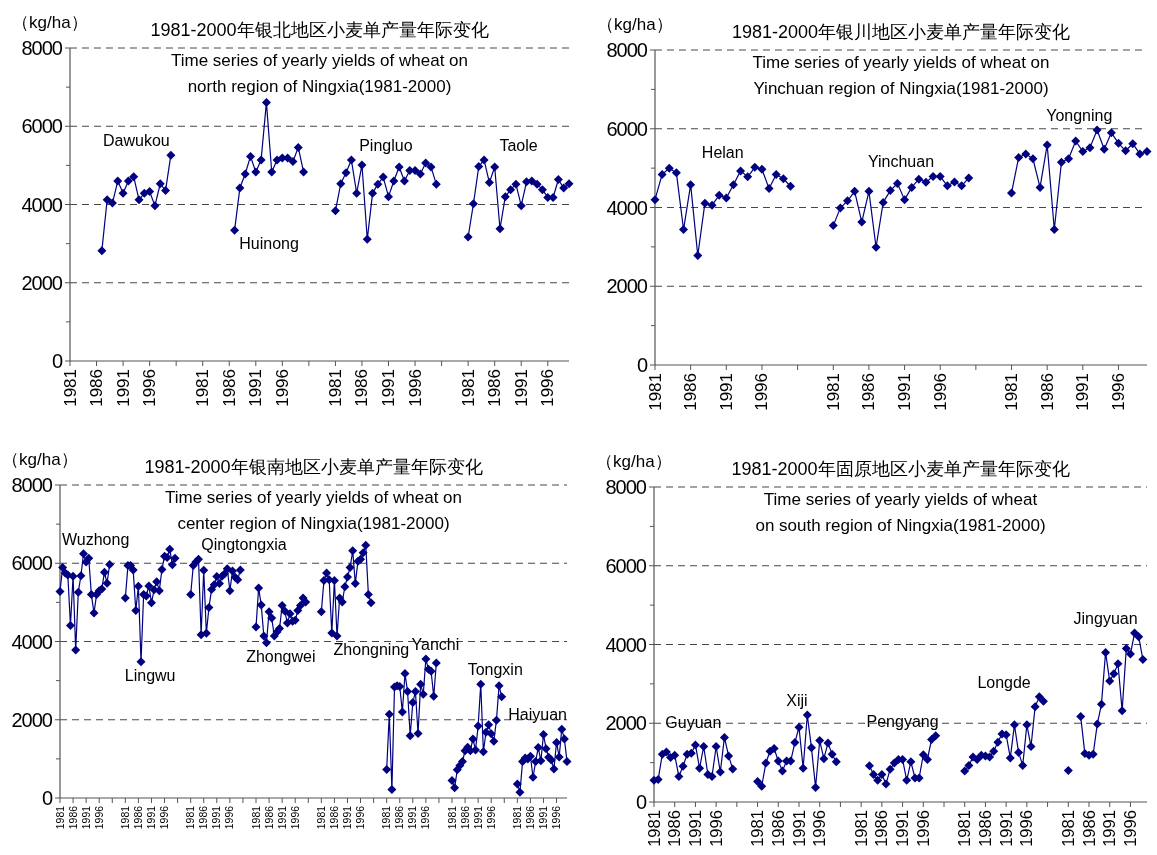 This screenshot has height=855, width=1157. What do you see at coordinates (495, 670) in the screenshot?
I see `series-label: Tongxin` at bounding box center [495, 670].